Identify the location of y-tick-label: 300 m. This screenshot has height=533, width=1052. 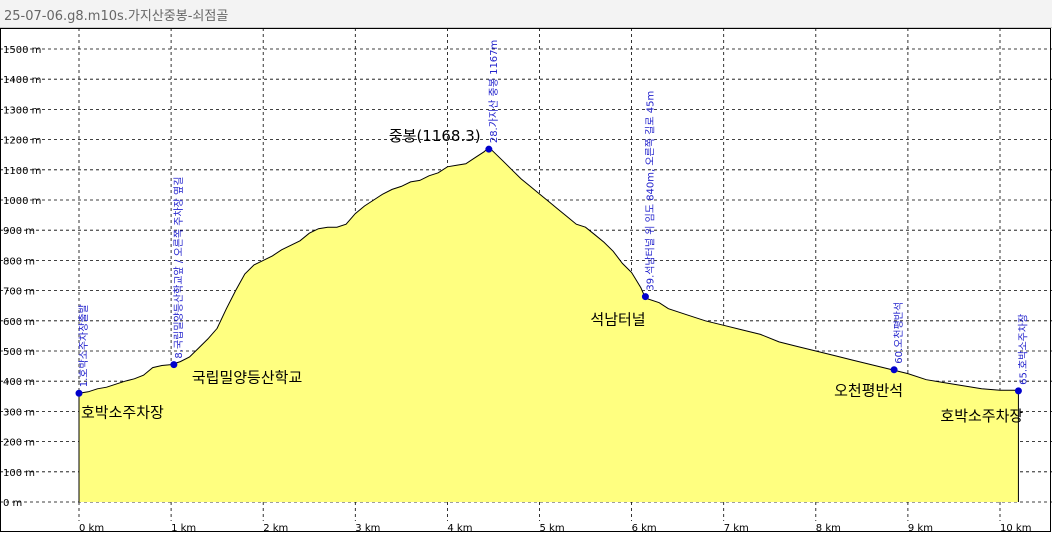
(19, 412).